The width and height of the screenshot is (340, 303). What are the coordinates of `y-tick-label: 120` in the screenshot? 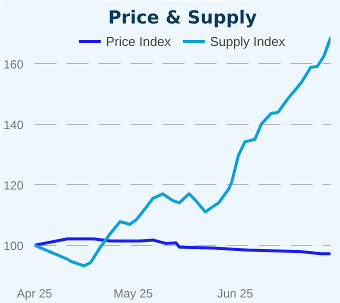 It's located at (13, 185).